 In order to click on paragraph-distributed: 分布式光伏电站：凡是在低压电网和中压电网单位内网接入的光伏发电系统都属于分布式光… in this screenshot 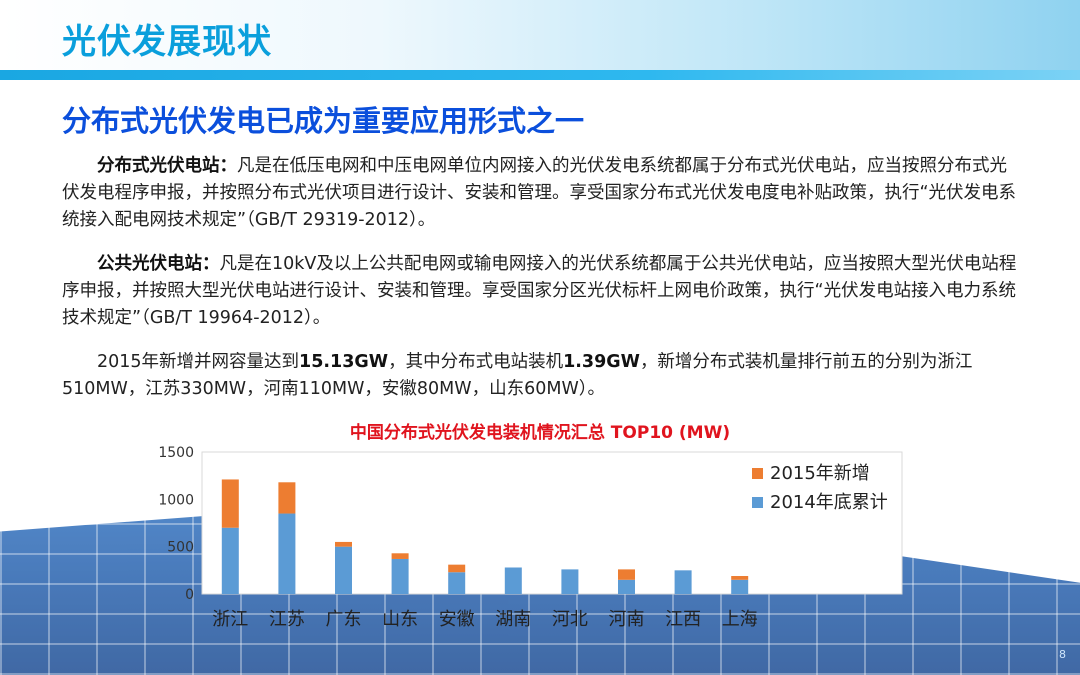, I will do `click(542, 193)`.